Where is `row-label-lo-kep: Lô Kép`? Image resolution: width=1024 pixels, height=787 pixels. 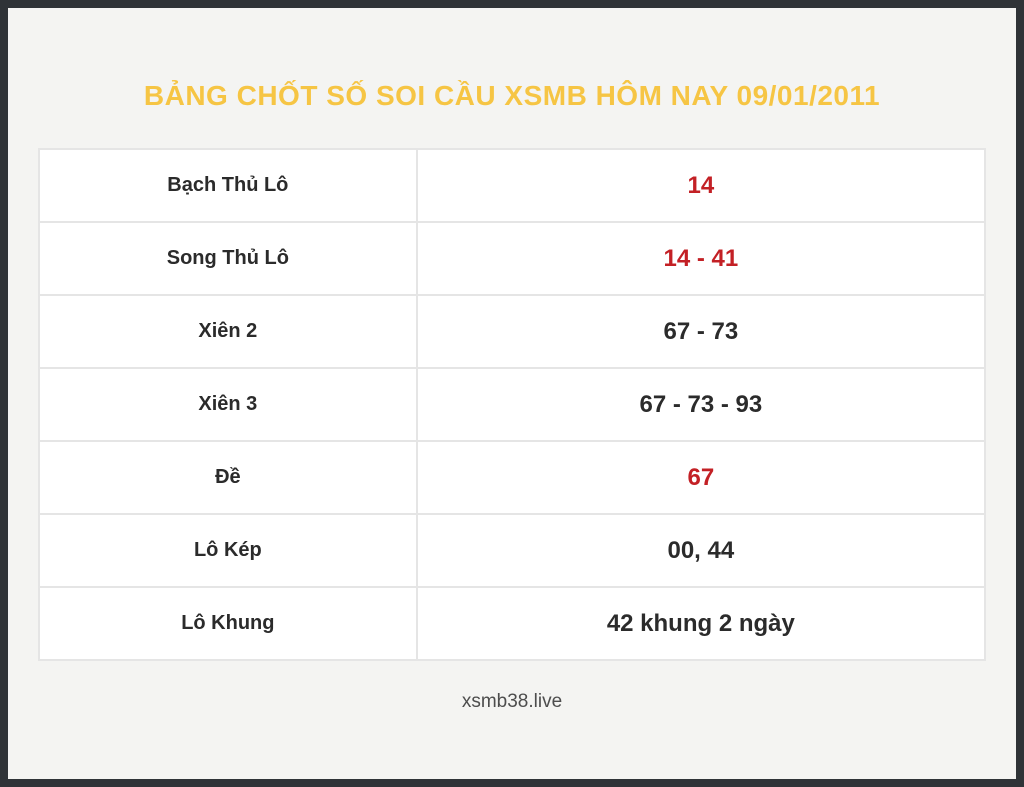 row-label-lo-kep: Lô Kép is located at coordinates (228, 550).